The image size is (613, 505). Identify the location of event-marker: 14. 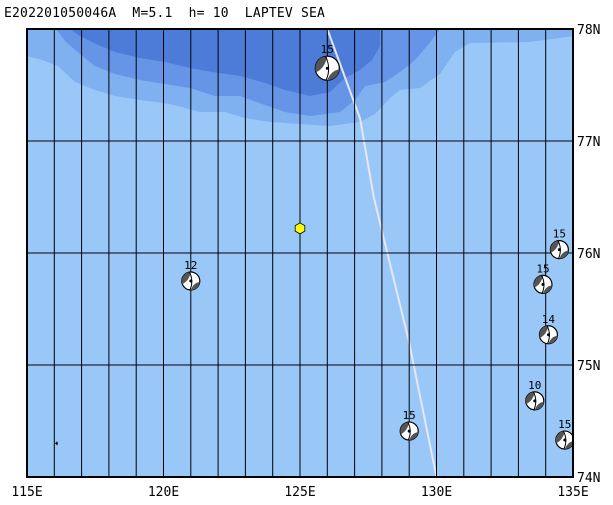
(548, 329).